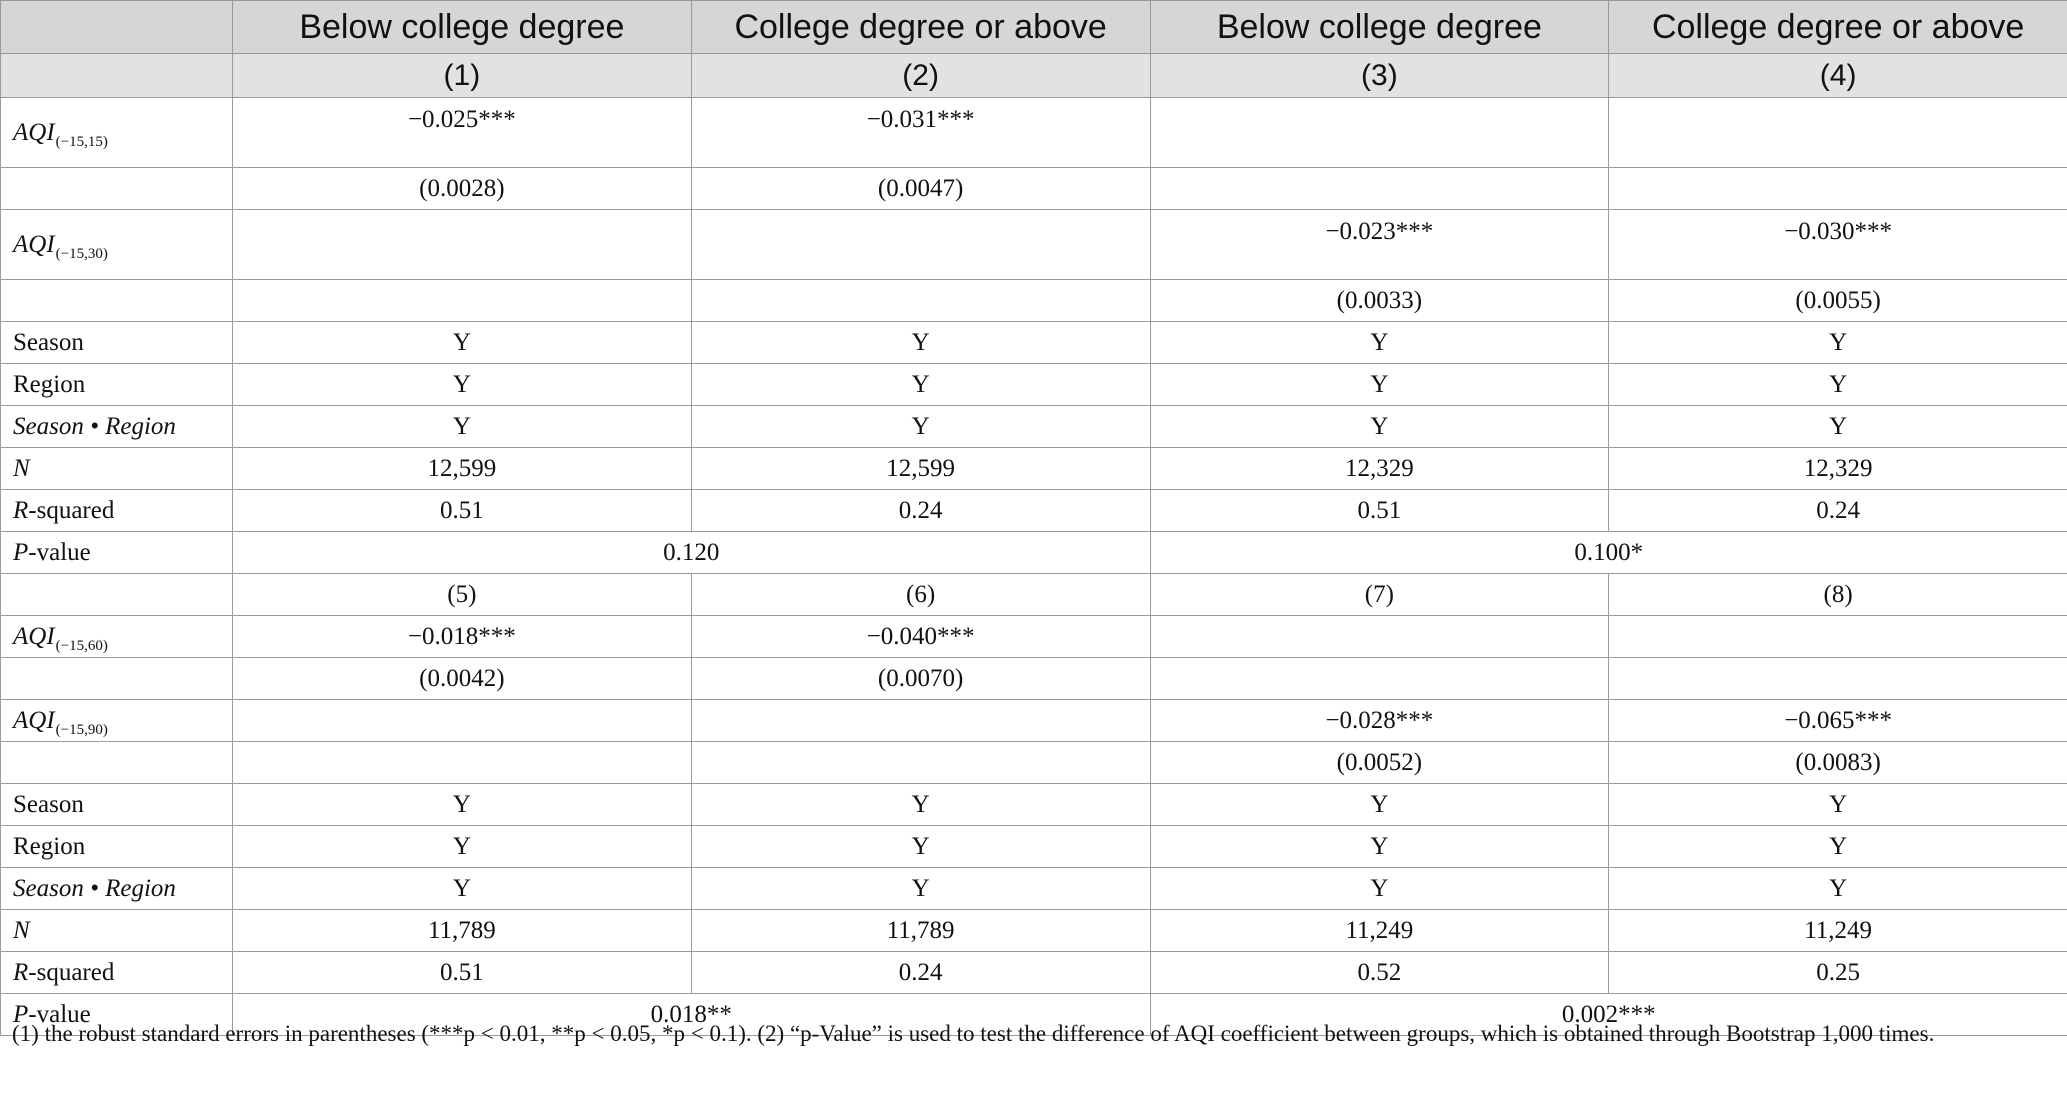  I want to click on coef-cell: −0.018***, so click(462, 636).